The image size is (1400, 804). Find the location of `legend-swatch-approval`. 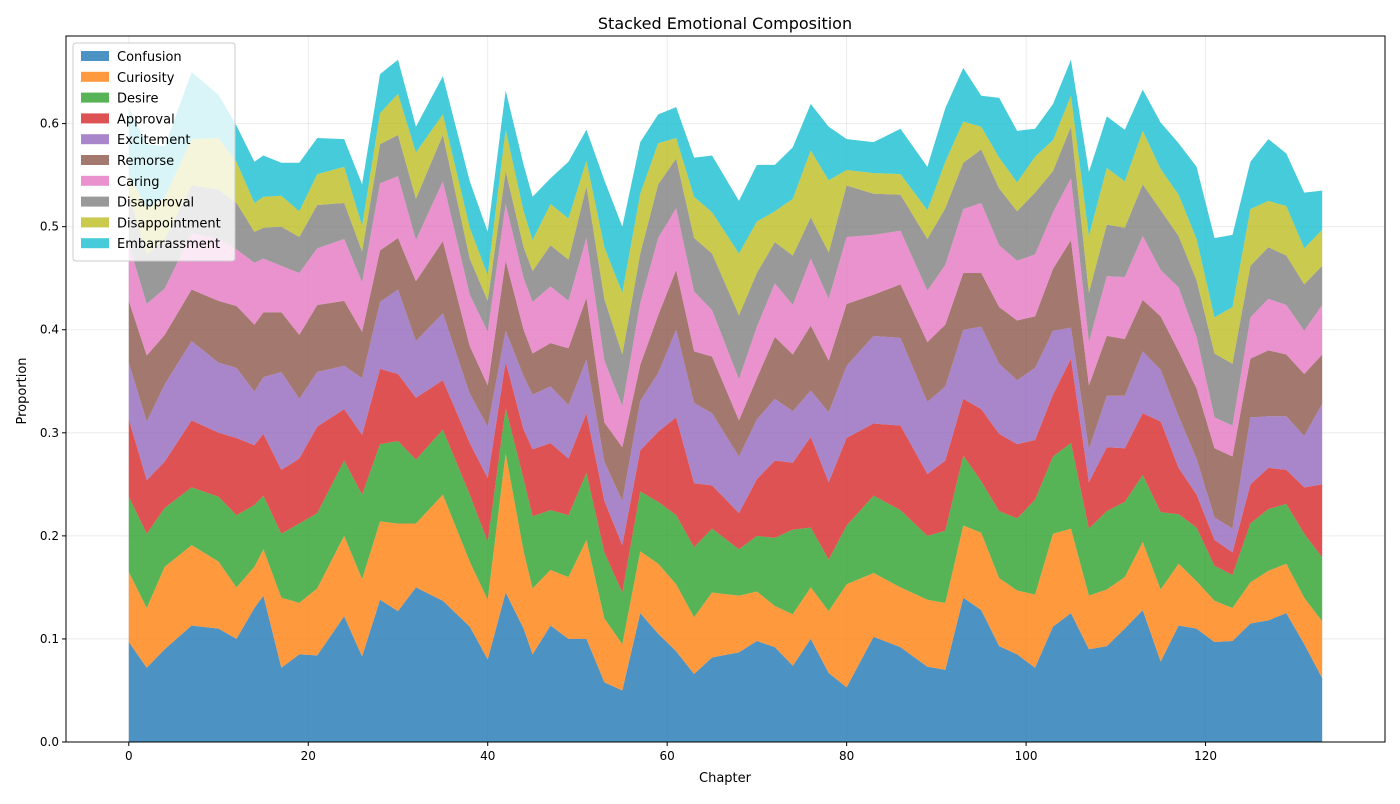

legend-swatch-approval is located at coordinates (95, 118).